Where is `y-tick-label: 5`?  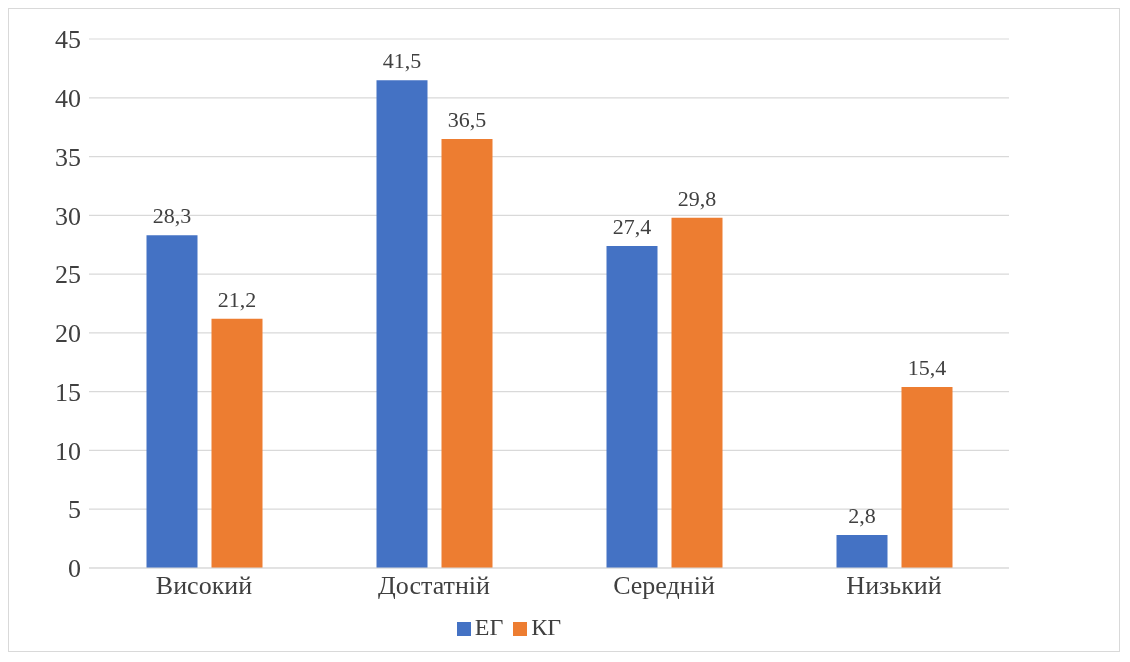 y-tick-label: 5 is located at coordinates (74, 510).